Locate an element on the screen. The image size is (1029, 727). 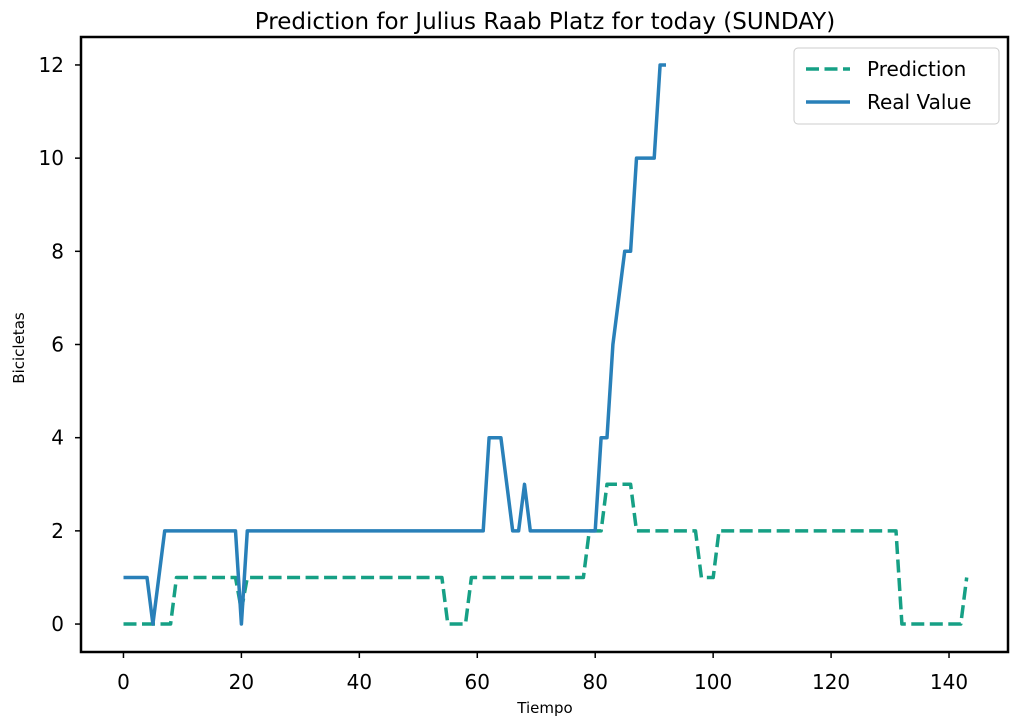
legend-label-prediction: Prediction is located at coordinates (916, 69).